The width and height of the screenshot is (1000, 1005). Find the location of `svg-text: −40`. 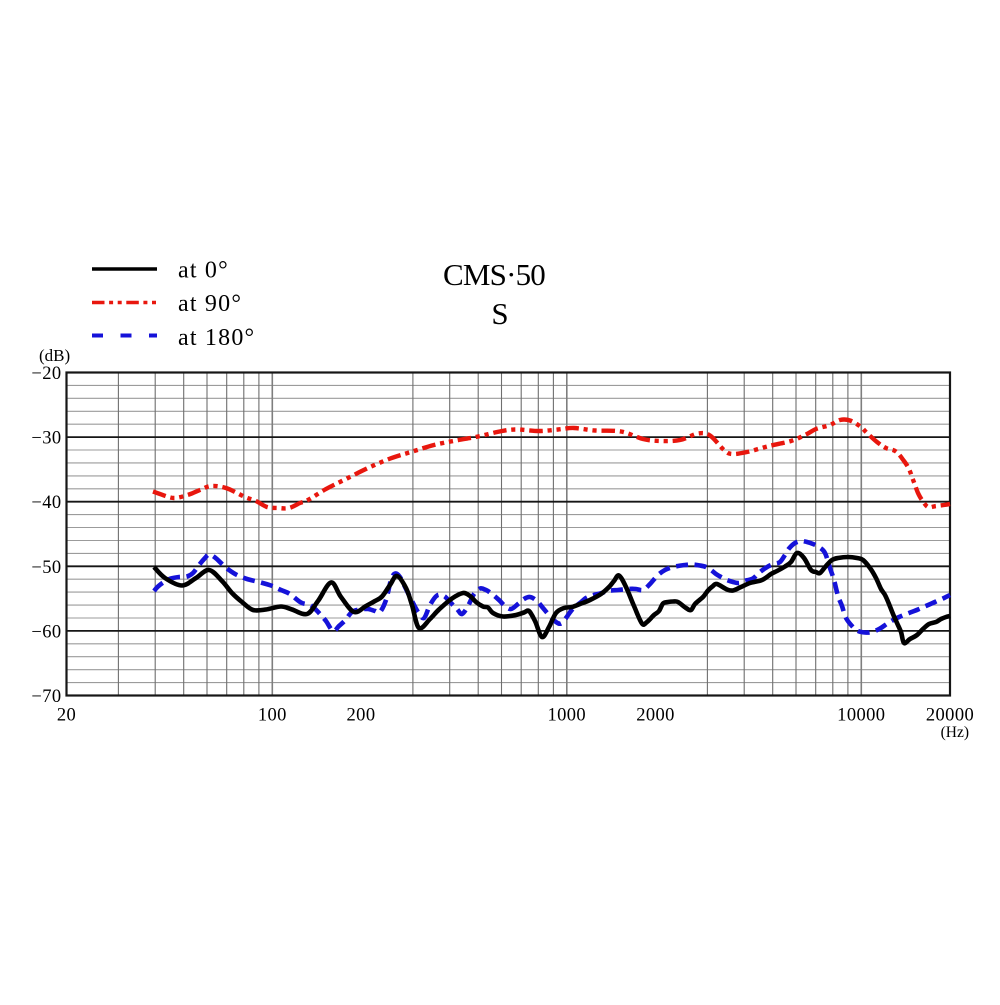

svg-text: −40 is located at coordinates (46, 503).